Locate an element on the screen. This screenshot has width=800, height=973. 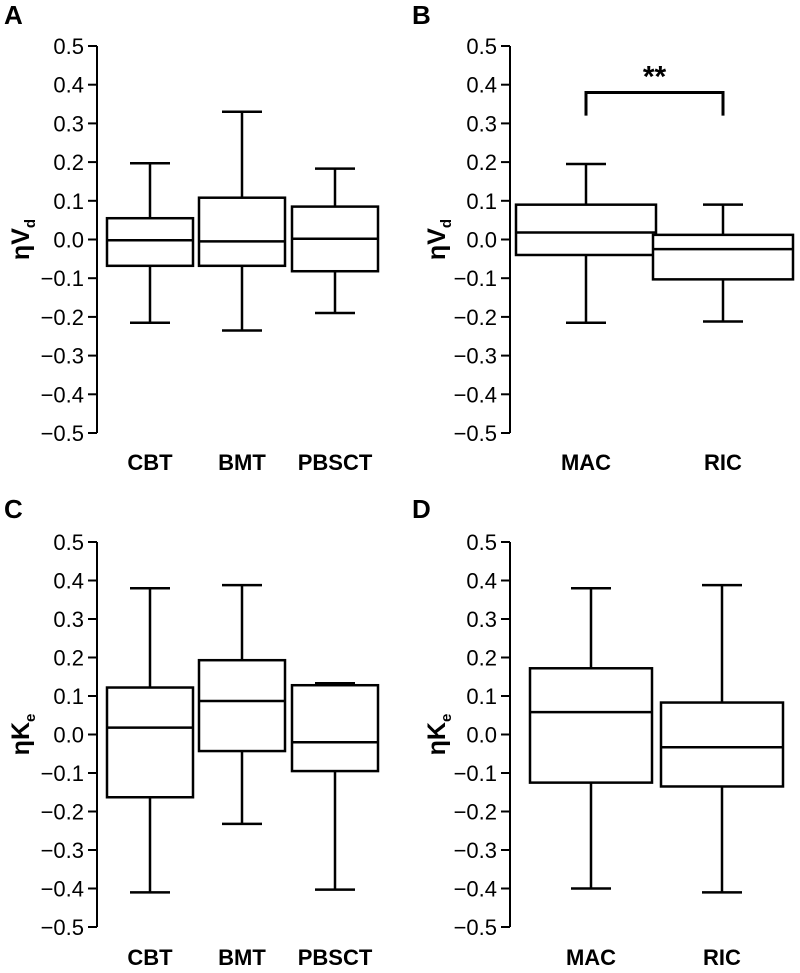
panel-label-c: C is located at coordinates (13, 509).